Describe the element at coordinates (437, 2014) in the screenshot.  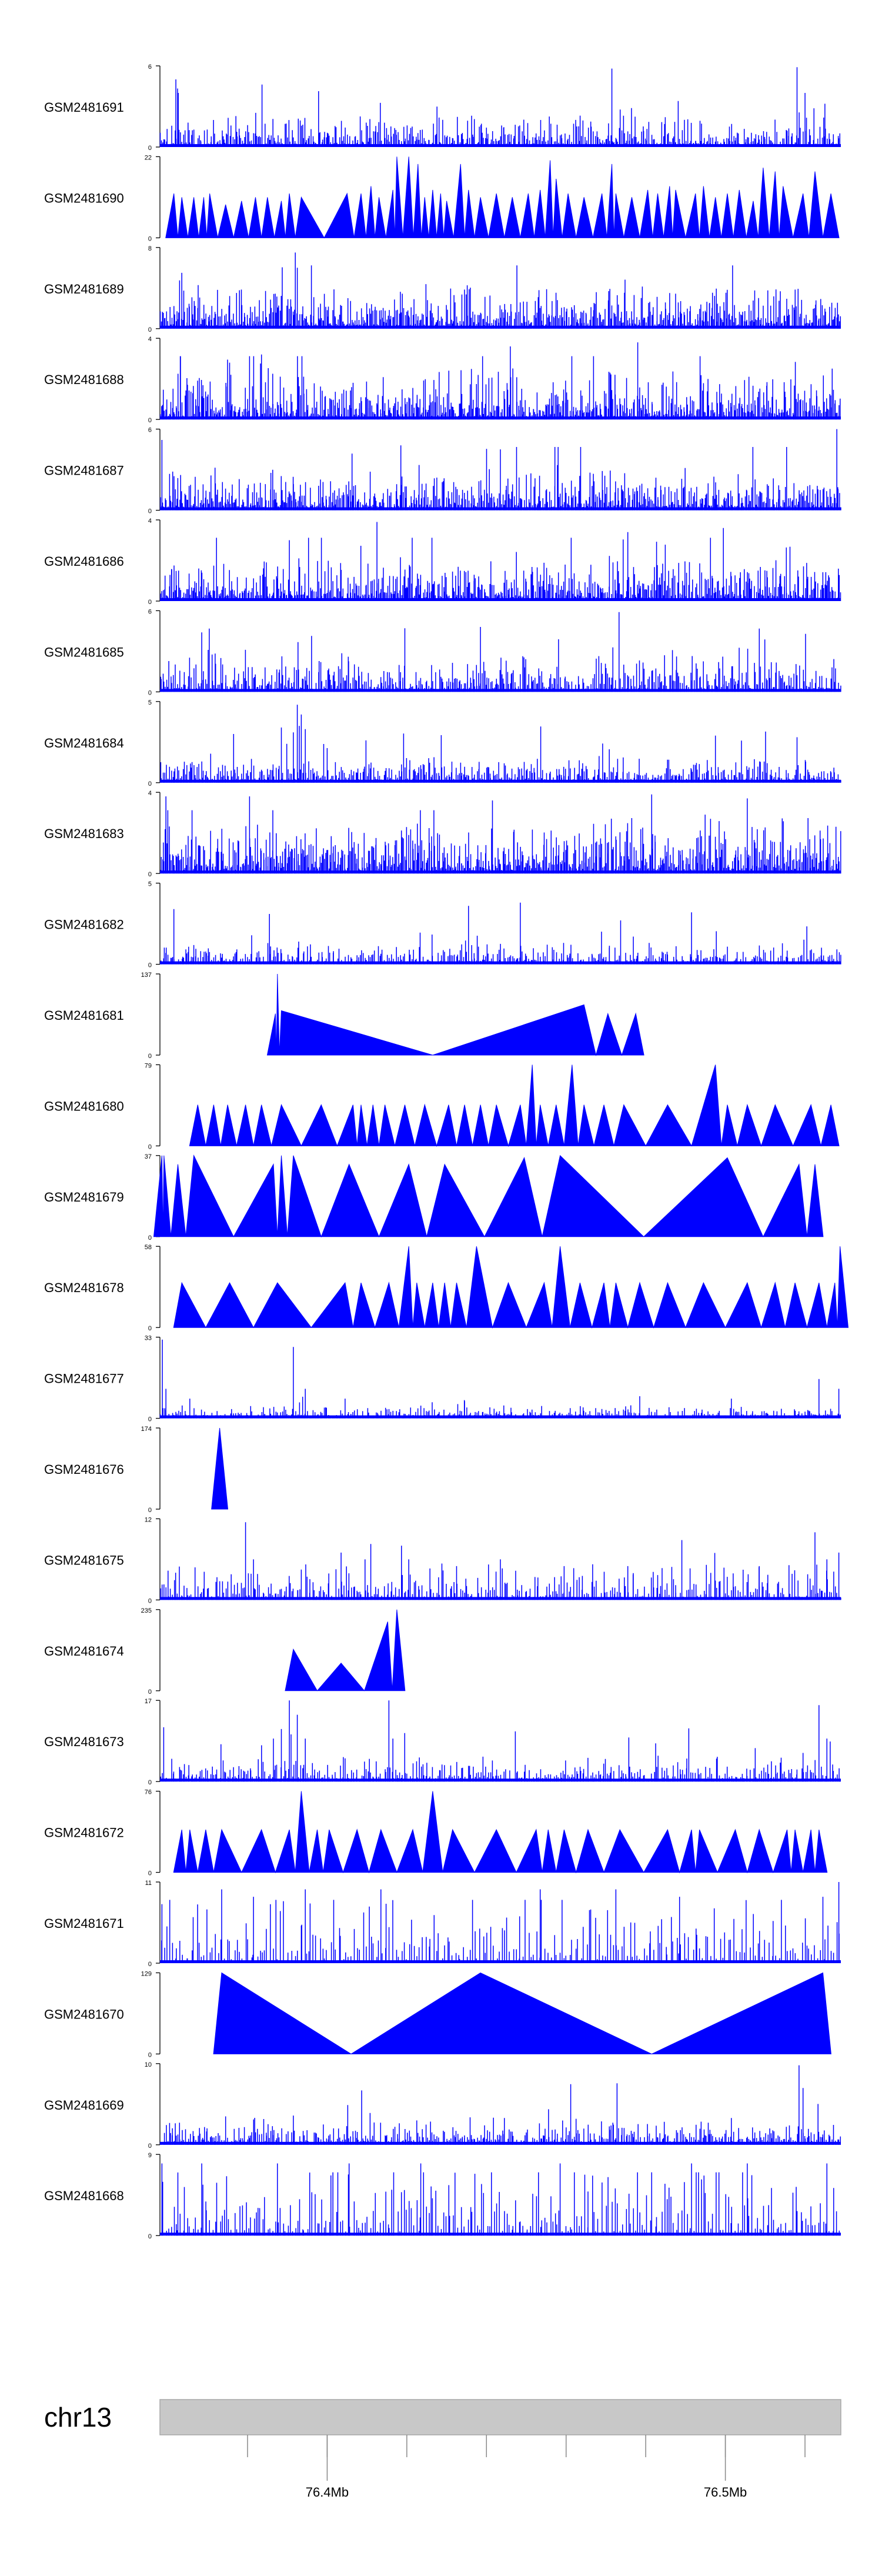
I see `track-GSM2481670: GSM2481670 129 0` at that location.